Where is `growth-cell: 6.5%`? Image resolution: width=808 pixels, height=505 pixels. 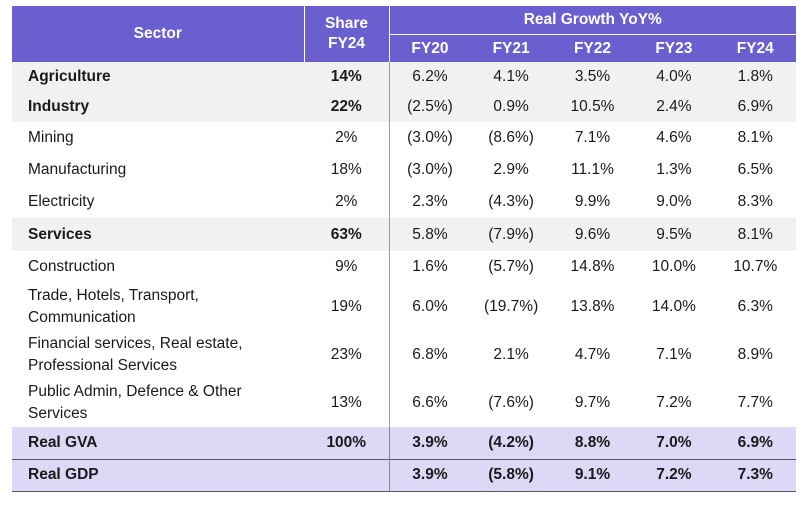
growth-cell: 6.5% is located at coordinates (755, 170).